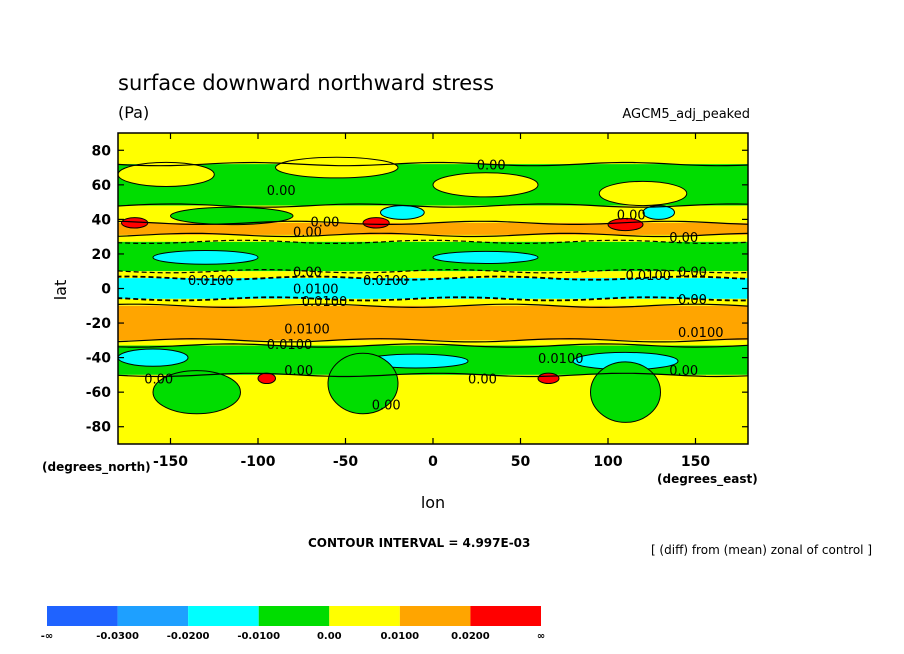  Describe the element at coordinates (433, 502) in the screenshot. I see `x-axis-label: lon` at that location.